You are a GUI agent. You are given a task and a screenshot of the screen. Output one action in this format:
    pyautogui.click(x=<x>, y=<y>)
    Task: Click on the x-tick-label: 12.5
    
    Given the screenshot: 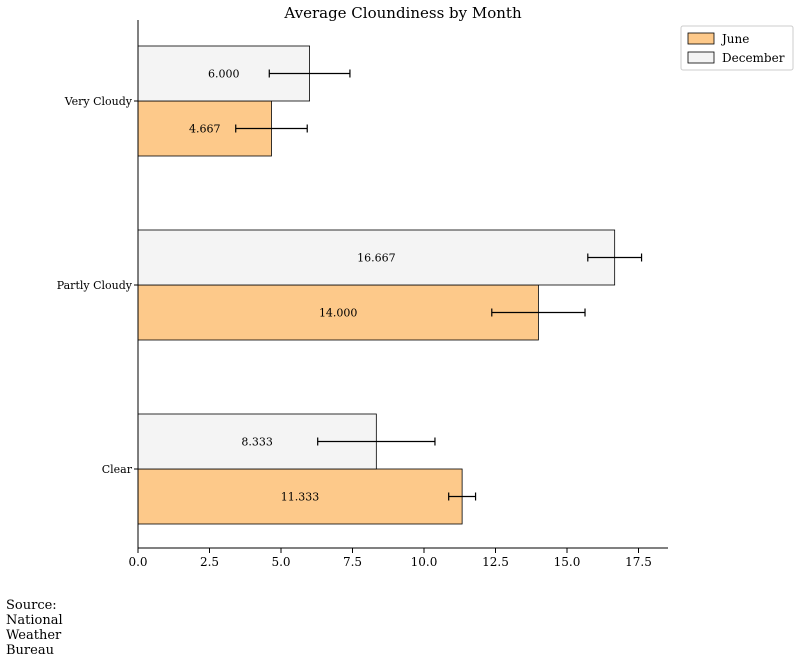 What is the action you would take?
    pyautogui.click(x=495, y=562)
    